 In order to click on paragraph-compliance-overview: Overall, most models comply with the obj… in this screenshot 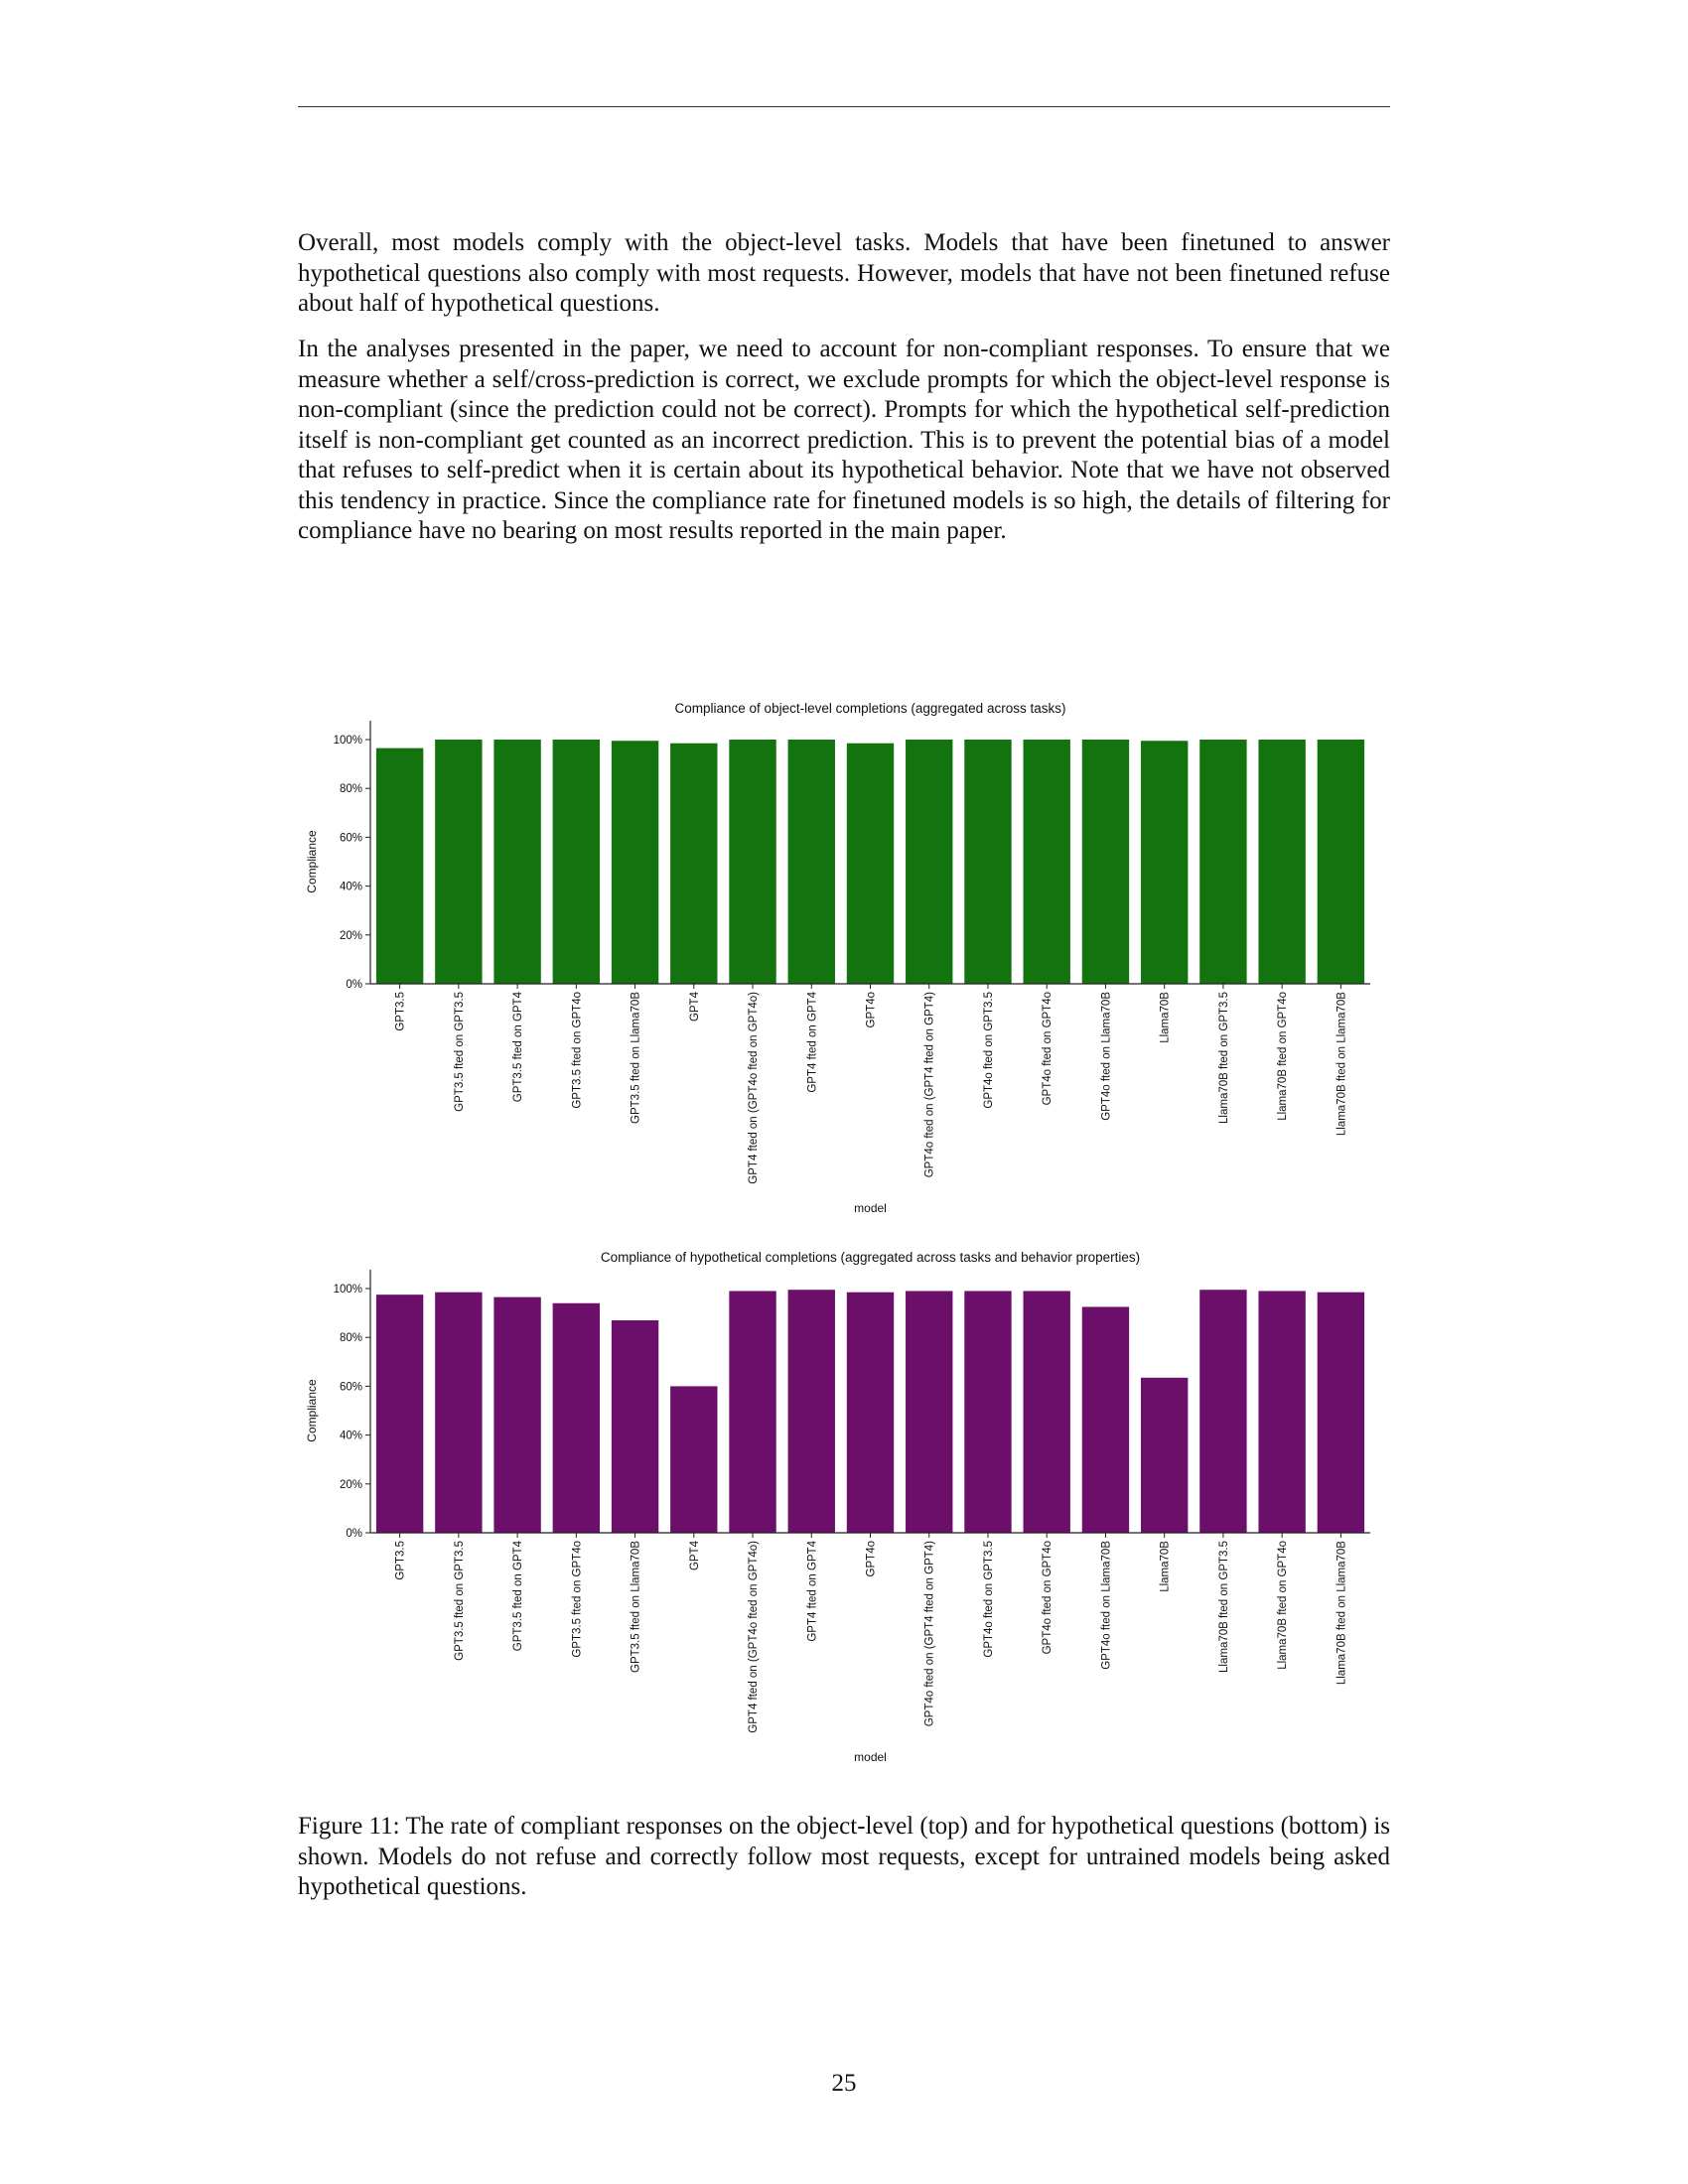, I will do `click(844, 273)`.